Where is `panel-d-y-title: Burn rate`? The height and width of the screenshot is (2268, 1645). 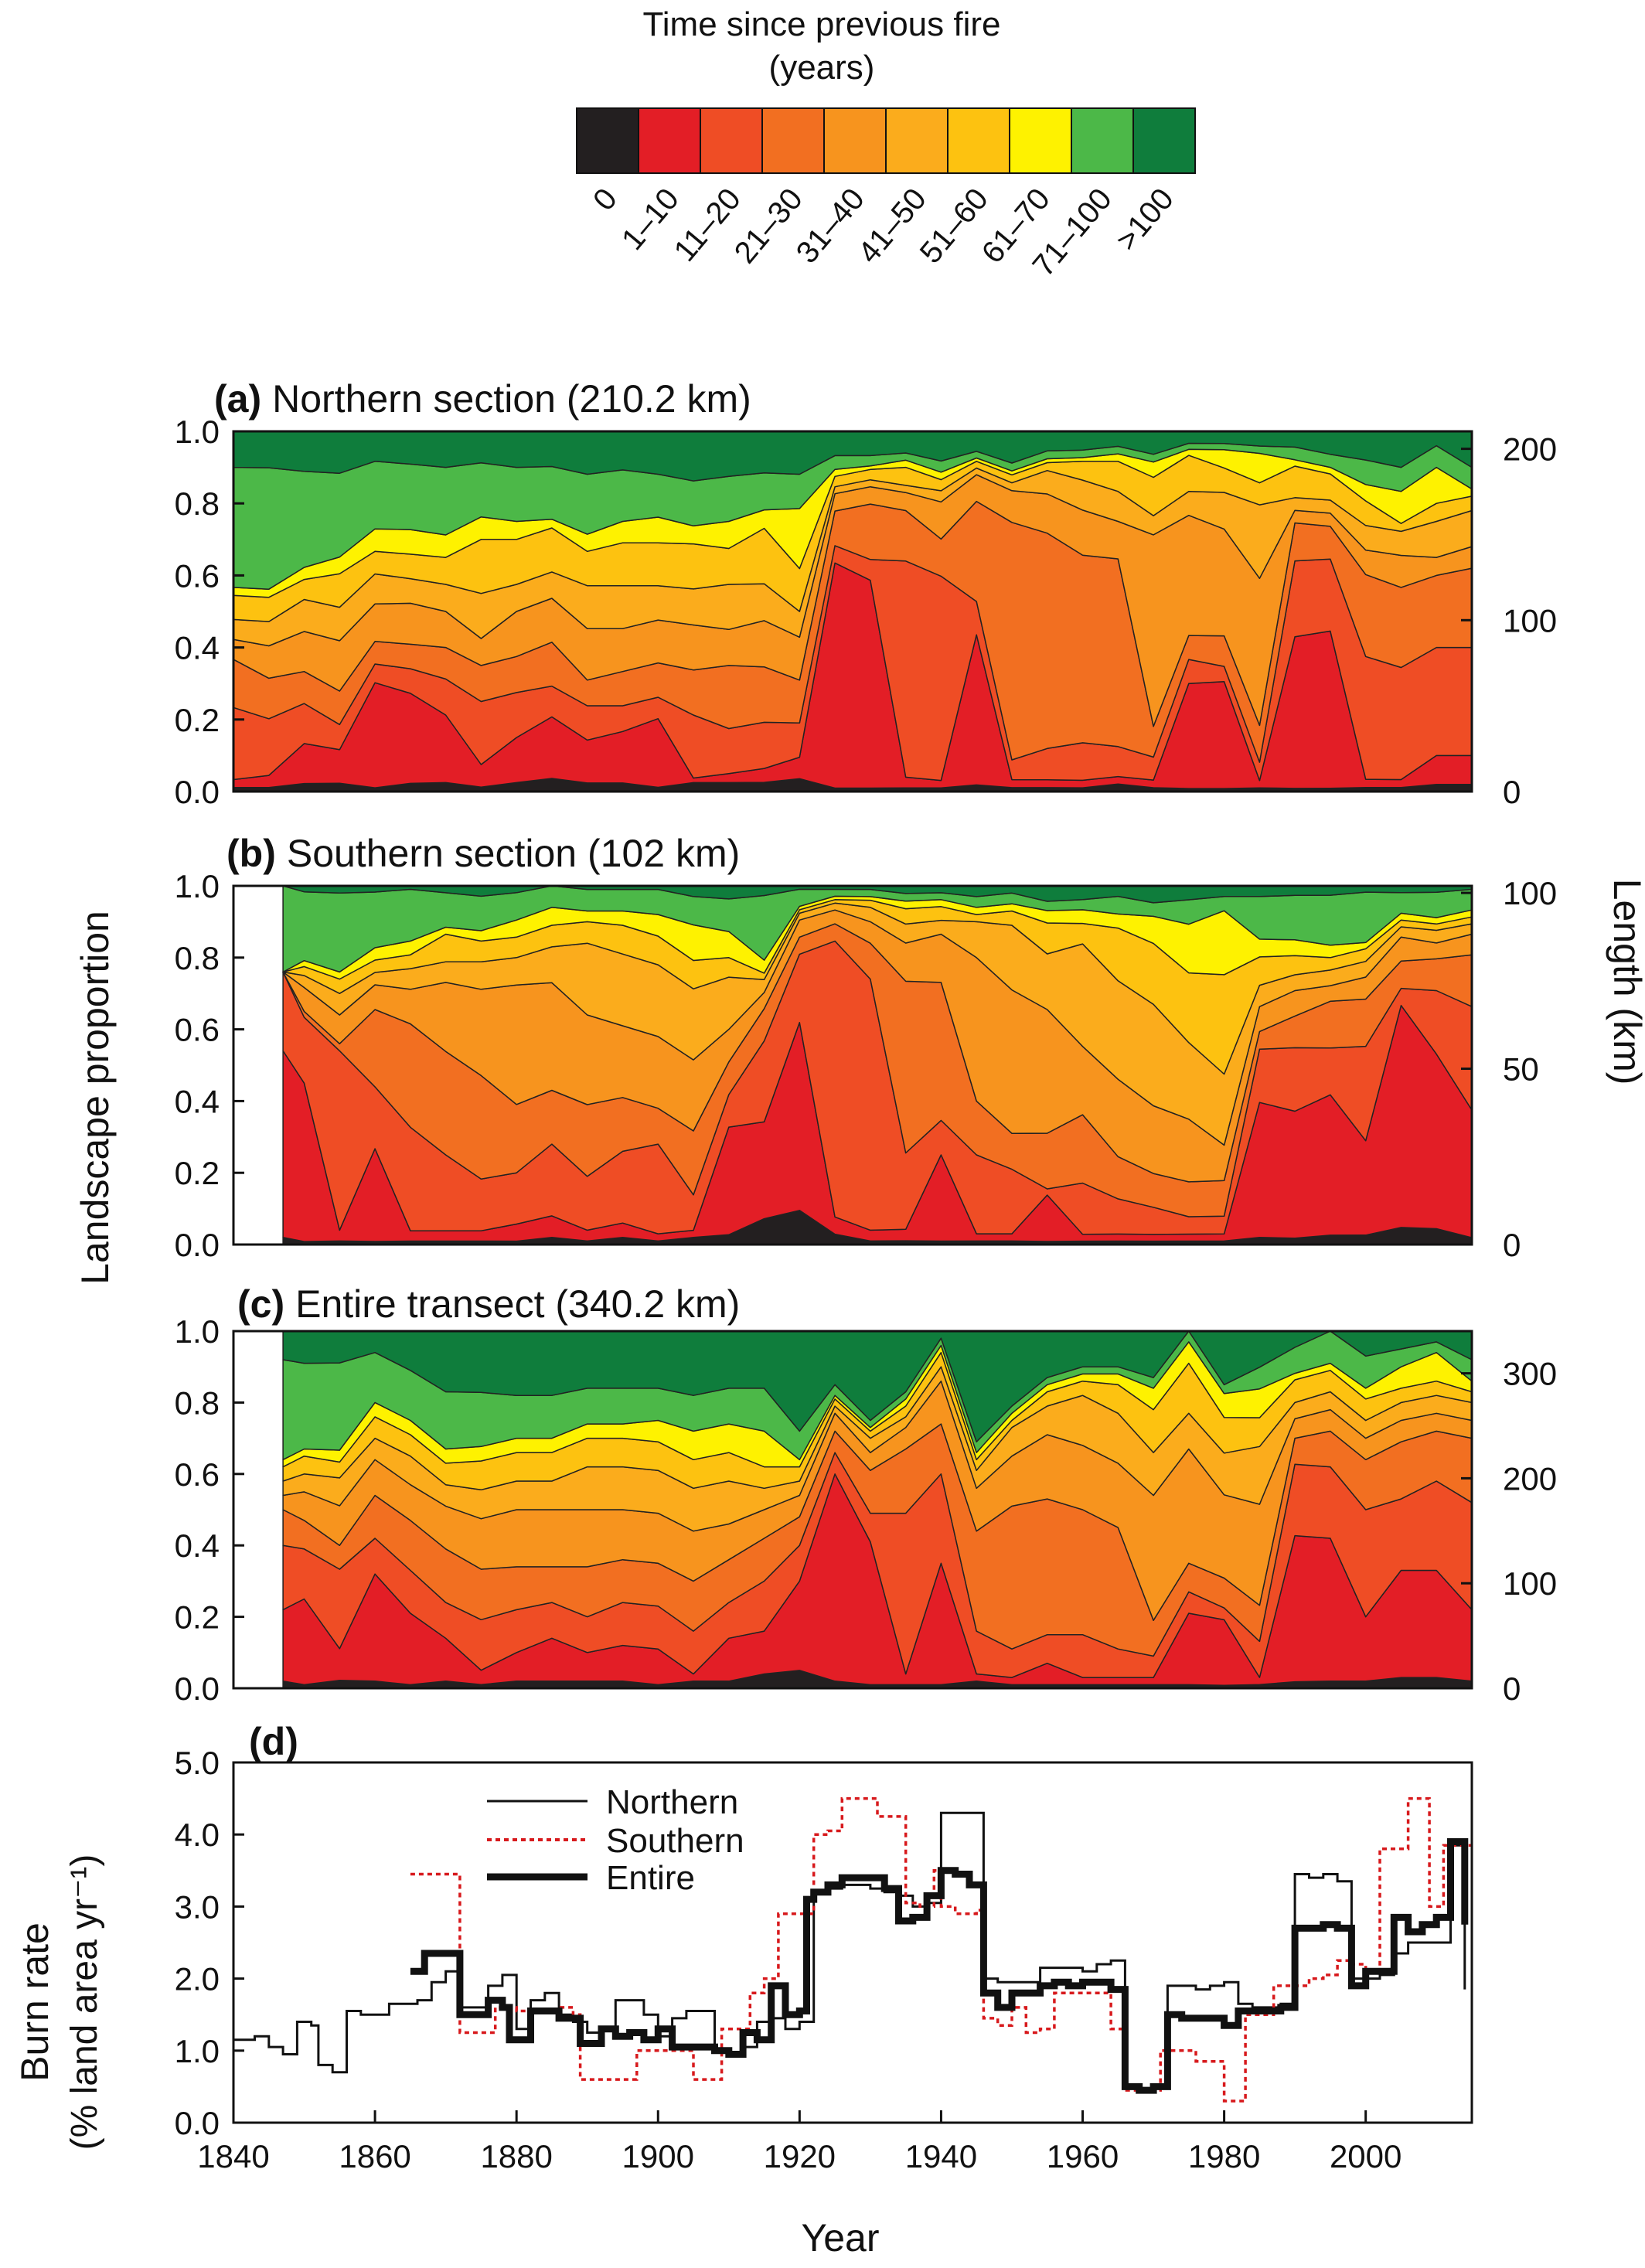 panel-d-y-title: Burn rate is located at coordinates (34, 2002).